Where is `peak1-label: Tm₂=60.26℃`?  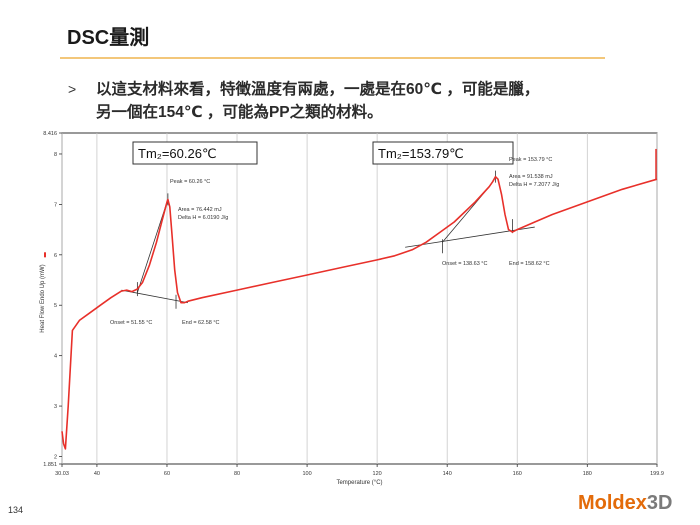 peak1-label: Tm₂=60.26℃ is located at coordinates (177, 153).